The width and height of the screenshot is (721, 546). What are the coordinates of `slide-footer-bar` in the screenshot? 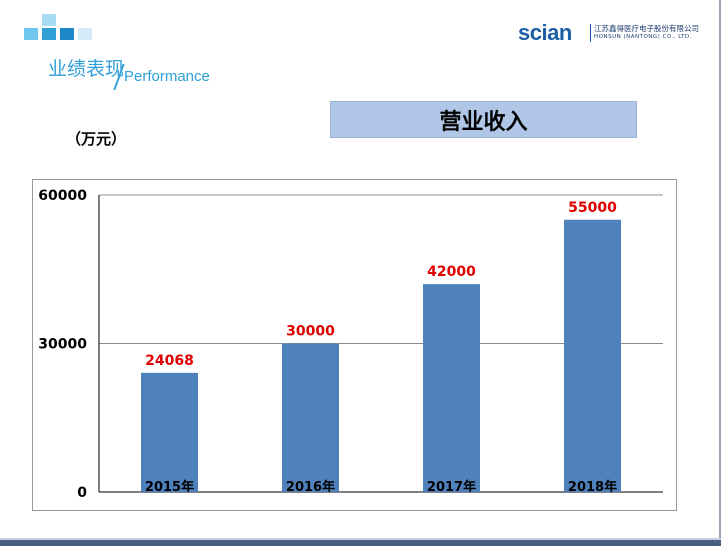 It's located at (360, 543).